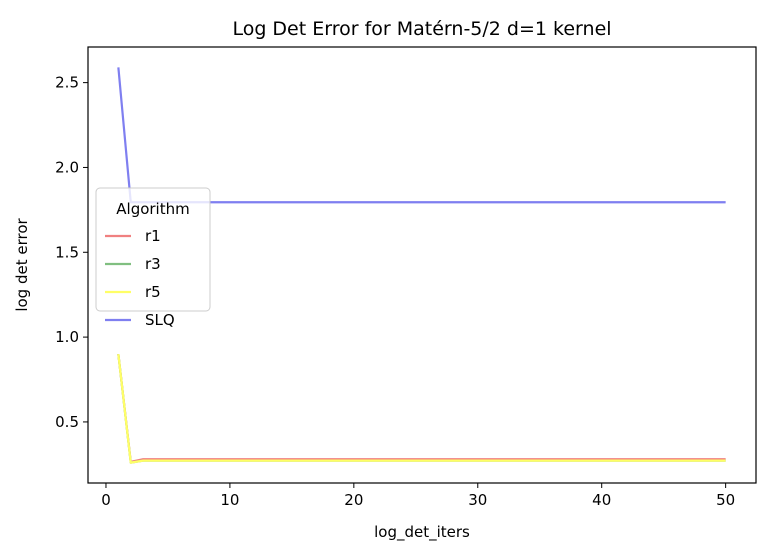  What do you see at coordinates (160, 320) in the screenshot?
I see `legend-label-slq: SLQ` at bounding box center [160, 320].